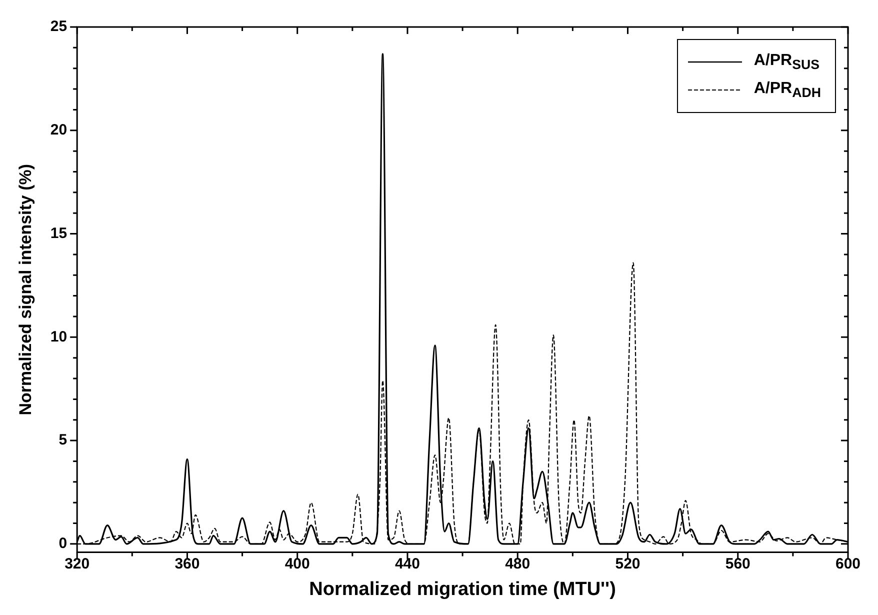  Describe the element at coordinates (59, 337) in the screenshot. I see `y-tick-label: 10` at that location.